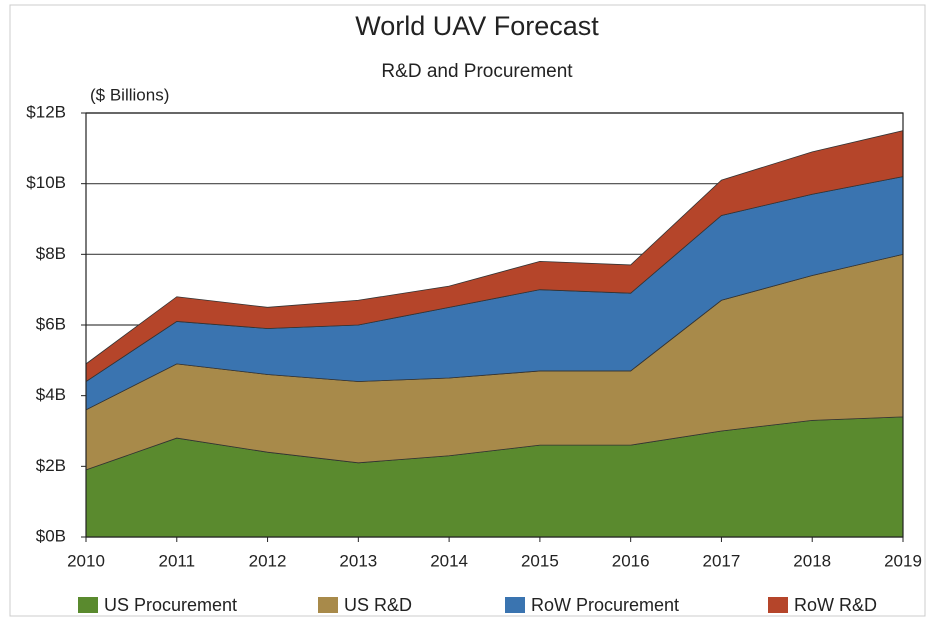 This screenshot has width=926, height=617. Describe the element at coordinates (477, 71) in the screenshot. I see `chart-subtitle: R&D and Procurement` at that location.